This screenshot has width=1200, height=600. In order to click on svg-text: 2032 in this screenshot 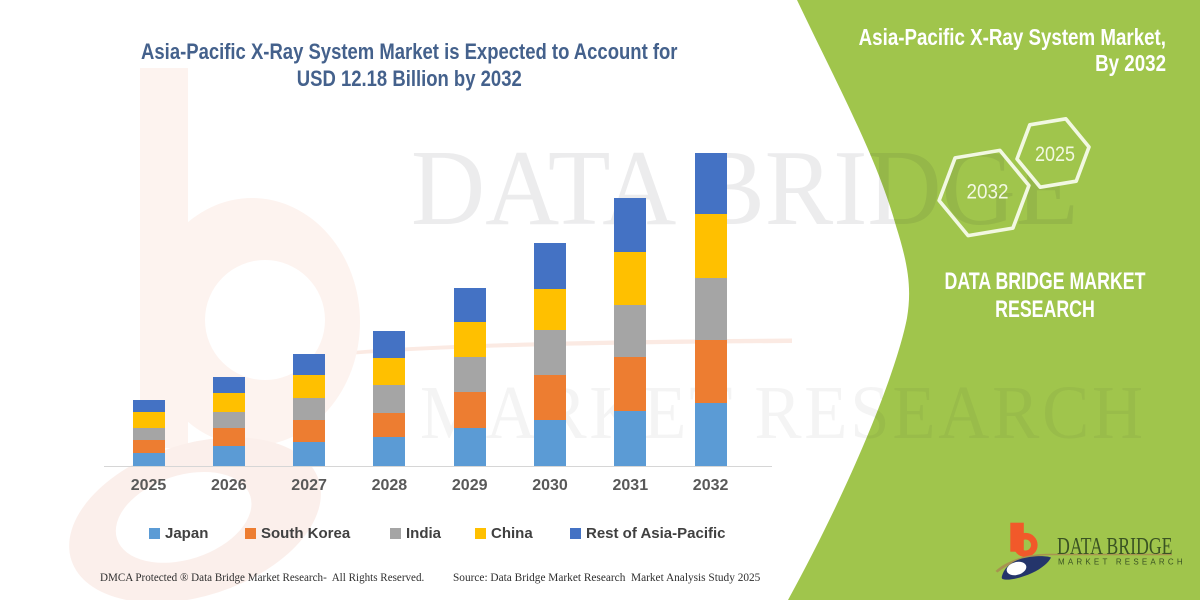, I will do `click(988, 192)`.